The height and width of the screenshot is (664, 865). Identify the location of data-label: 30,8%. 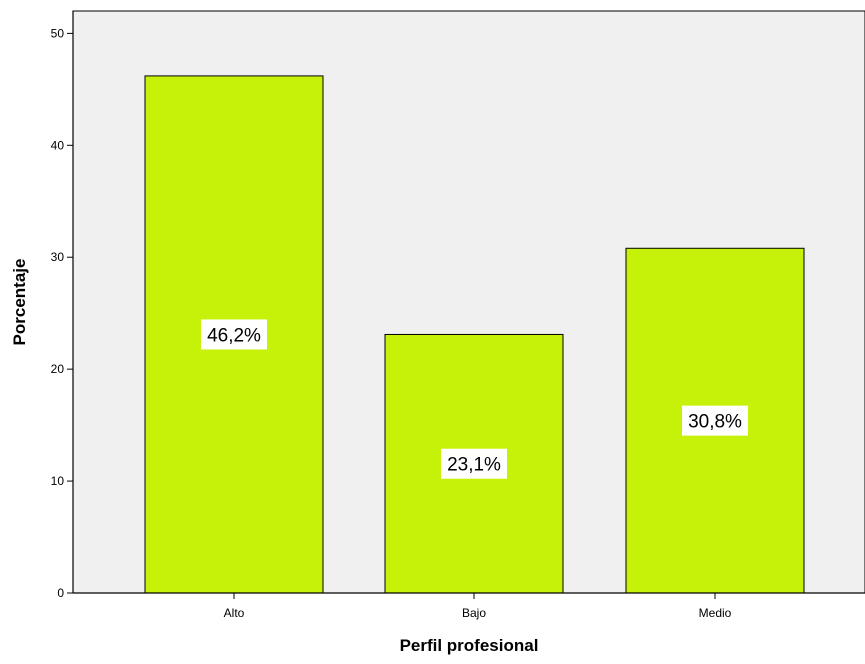
(715, 422).